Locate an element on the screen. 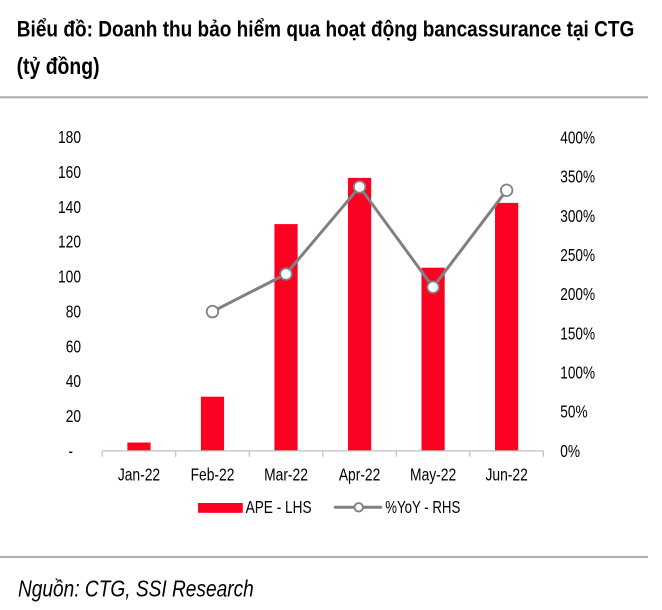  svg-text: Mar-22 is located at coordinates (286, 475).